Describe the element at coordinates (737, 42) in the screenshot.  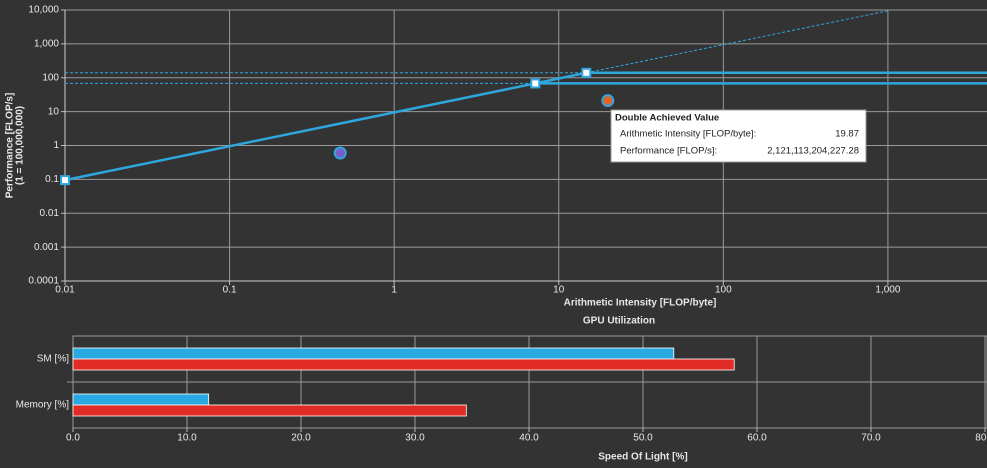
I see `roofline` at that location.